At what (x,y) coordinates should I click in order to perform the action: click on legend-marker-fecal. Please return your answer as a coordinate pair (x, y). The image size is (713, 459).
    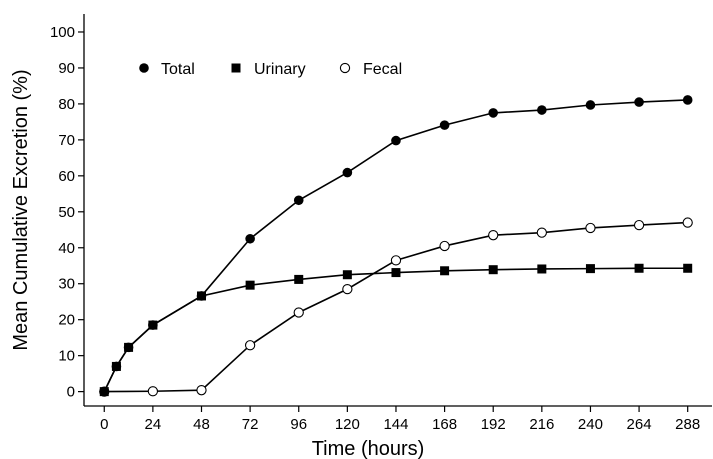
    Looking at the image, I should click on (345, 68).